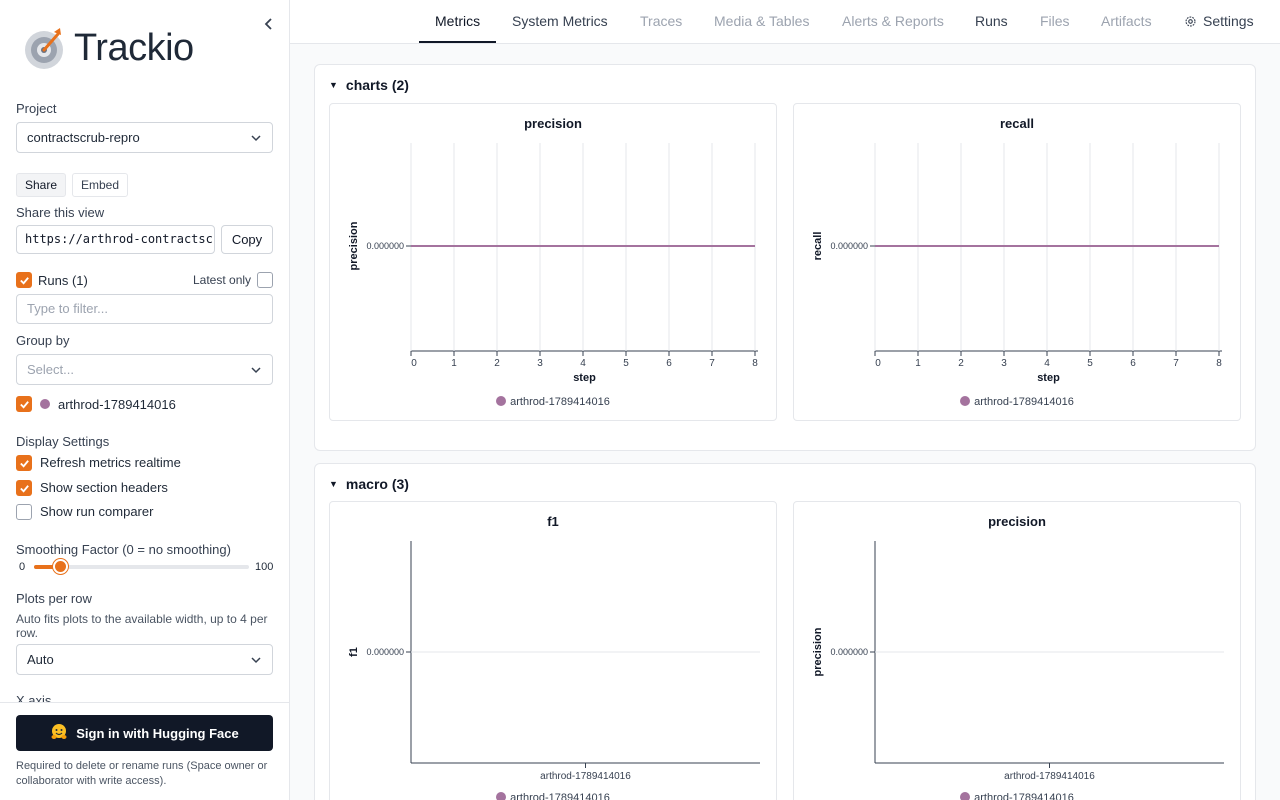 This screenshot has width=1280, height=800. I want to click on smoothing-slider-fill, so click(47, 567).